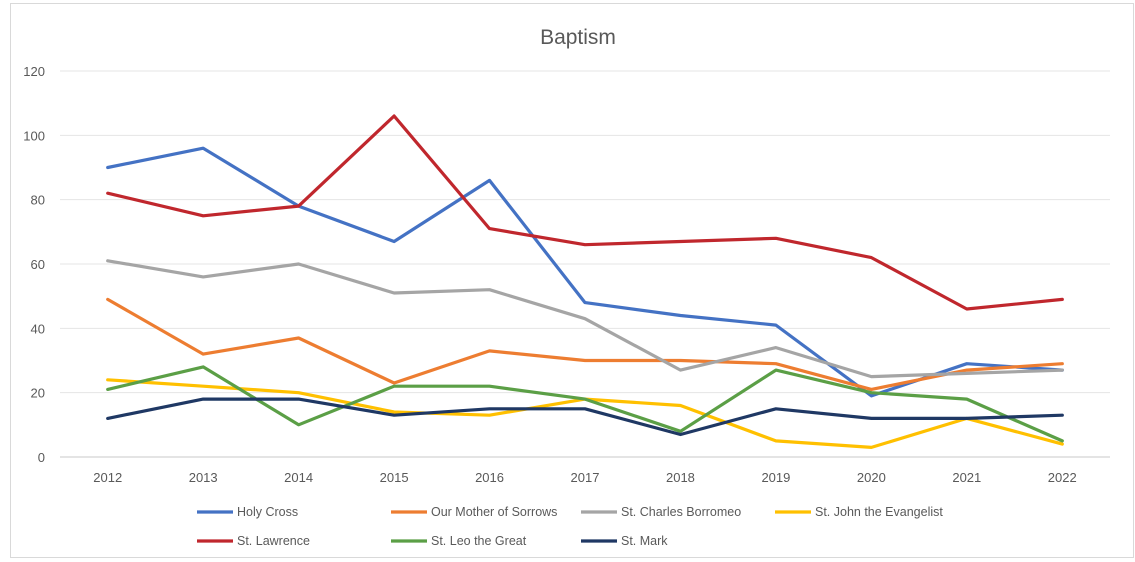  What do you see at coordinates (578, 37) in the screenshot?
I see `chart-title: Baptism` at bounding box center [578, 37].